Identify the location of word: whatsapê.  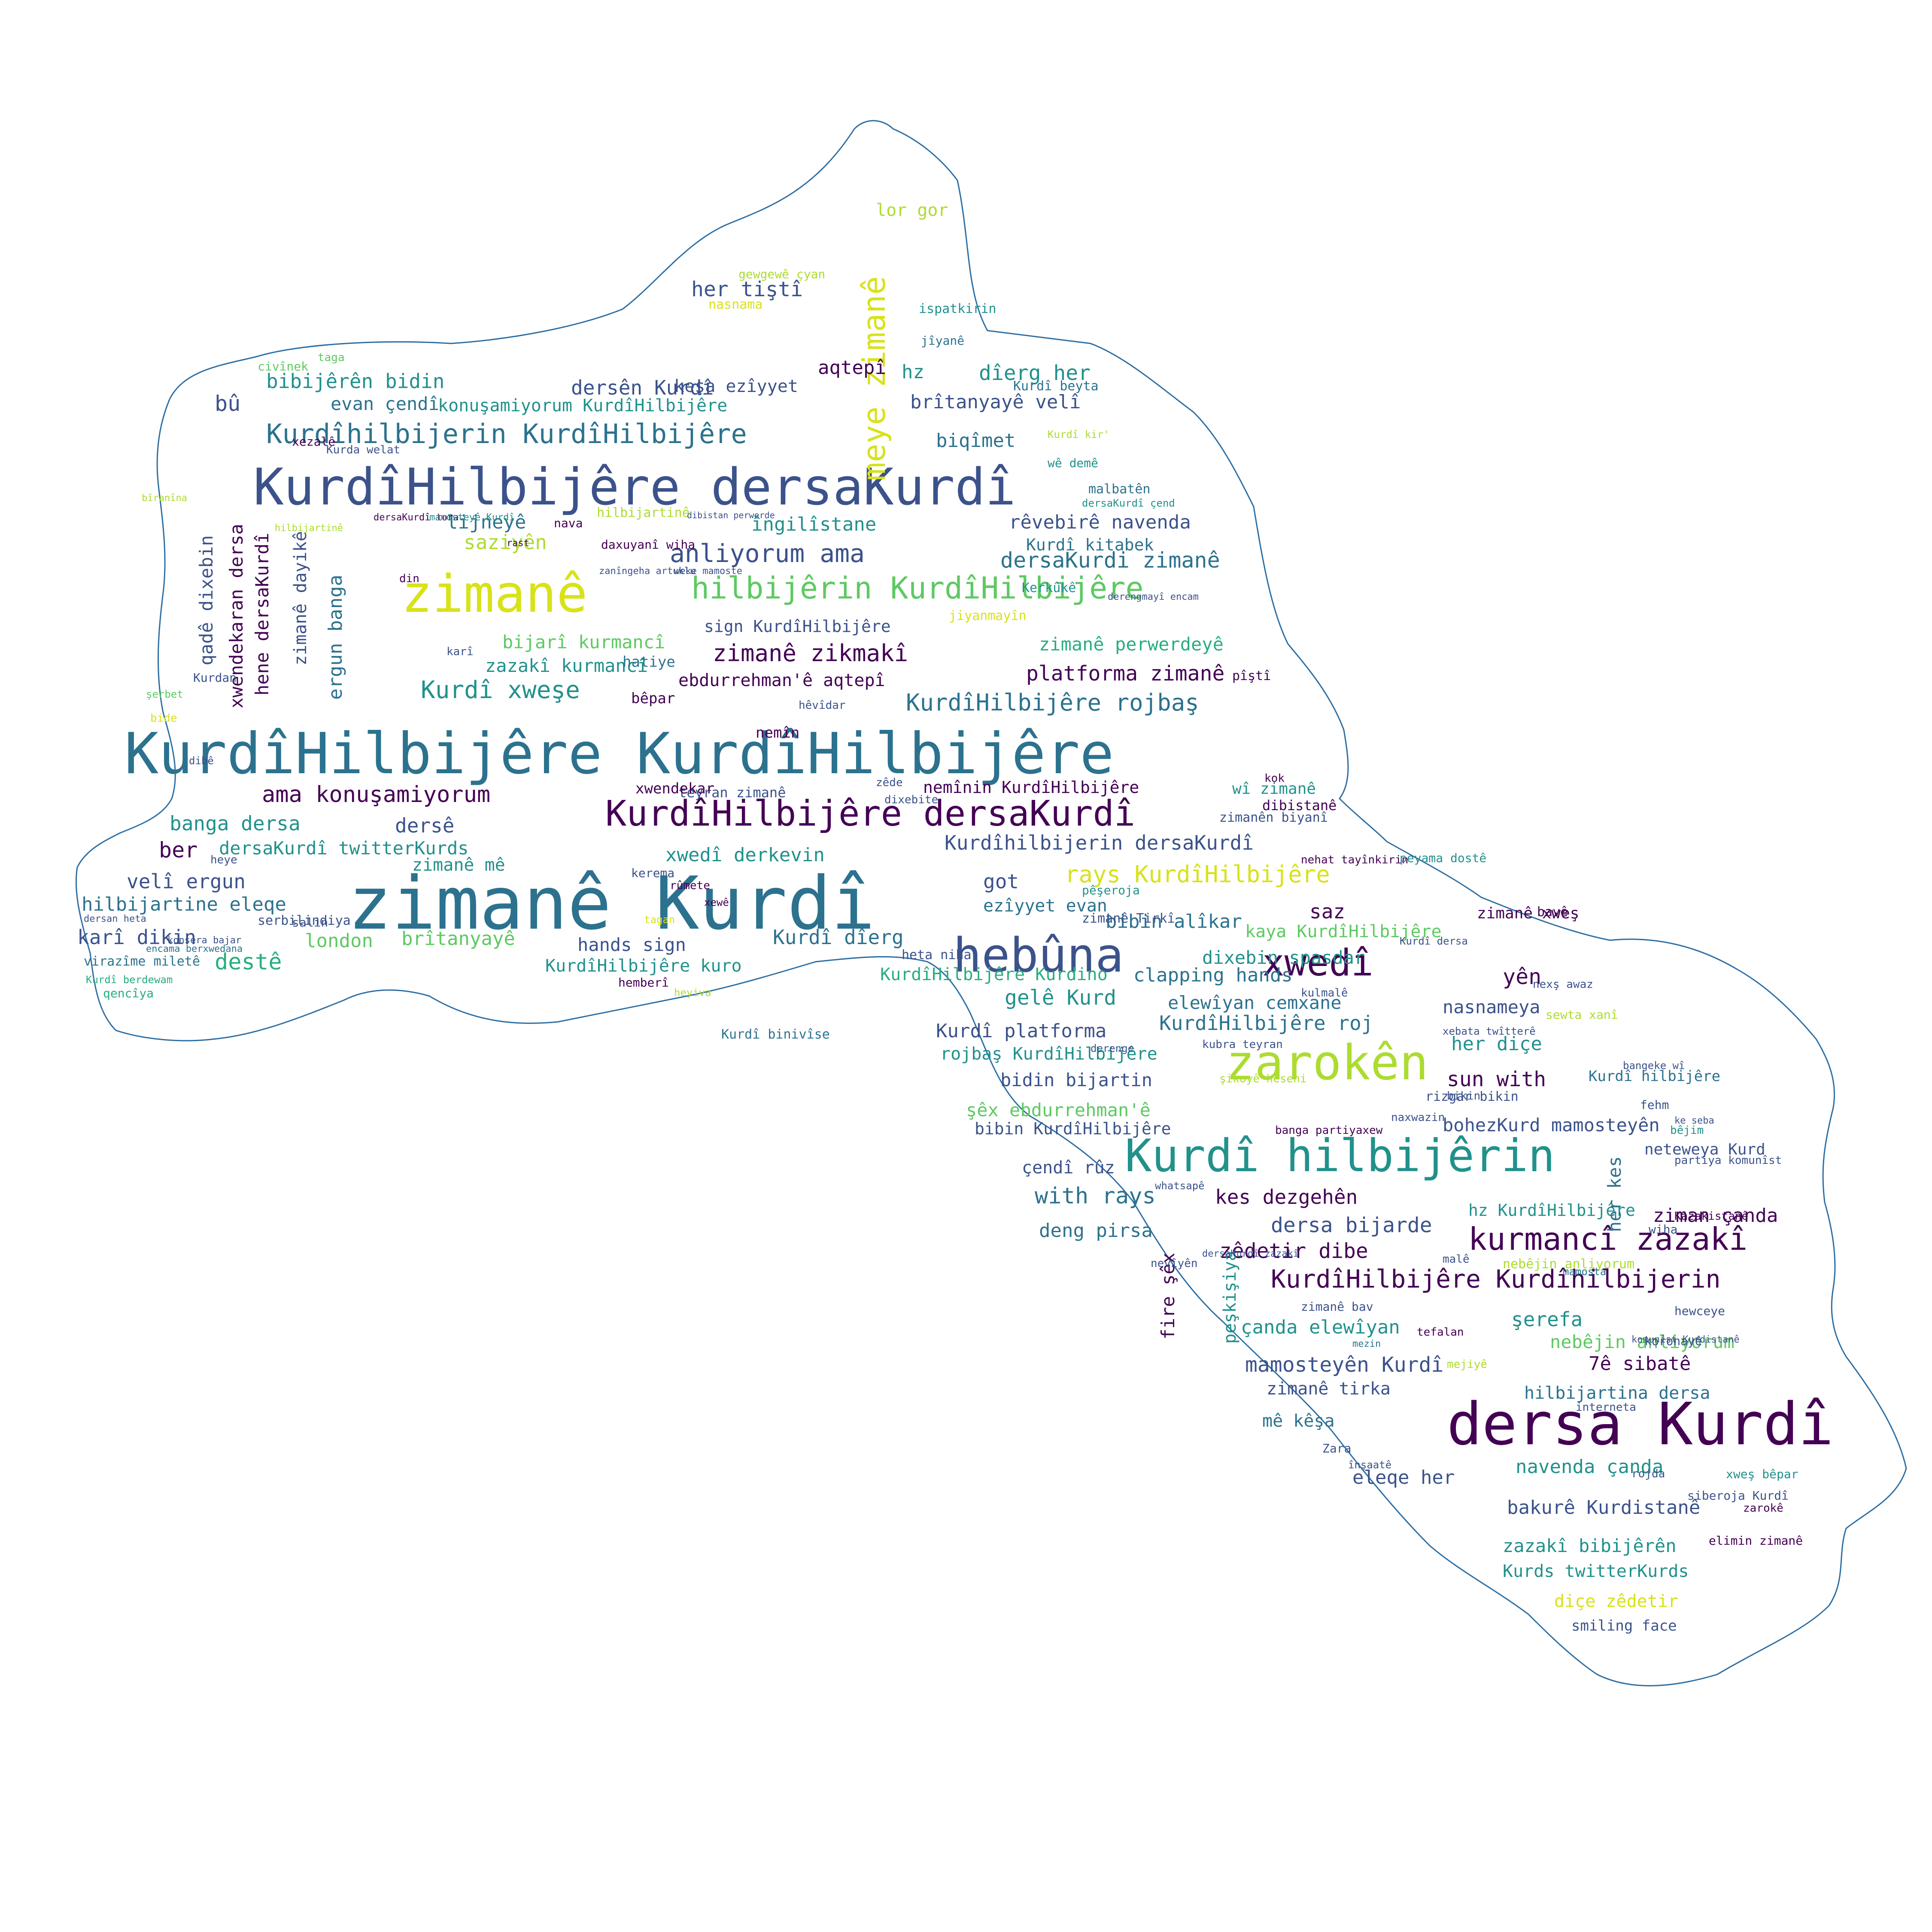
(1180, 1186).